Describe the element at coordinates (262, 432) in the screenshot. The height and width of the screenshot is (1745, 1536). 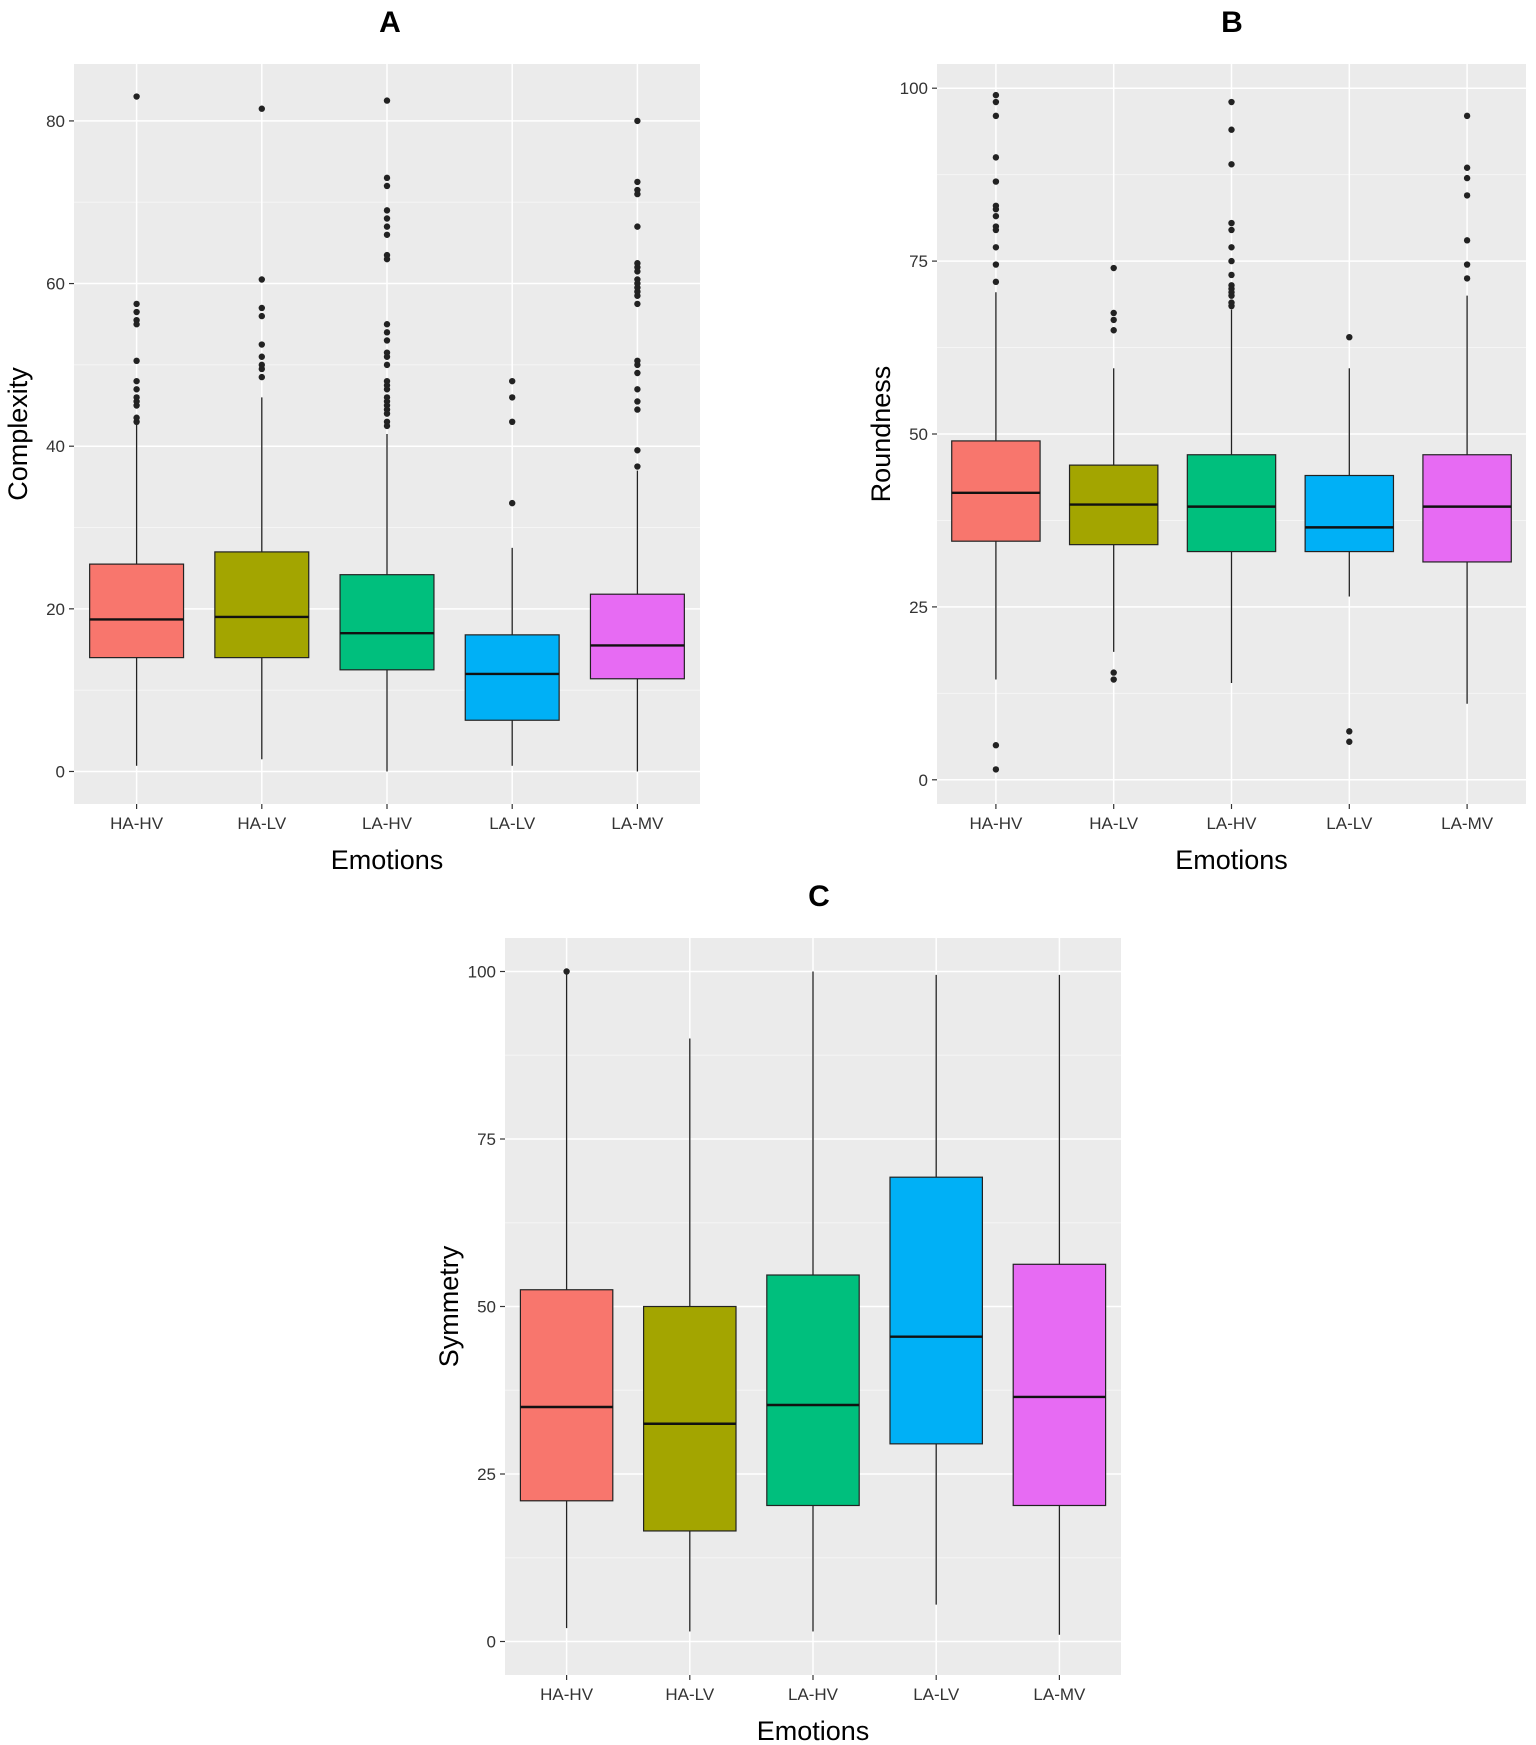
I see `box-ha-lv` at that location.